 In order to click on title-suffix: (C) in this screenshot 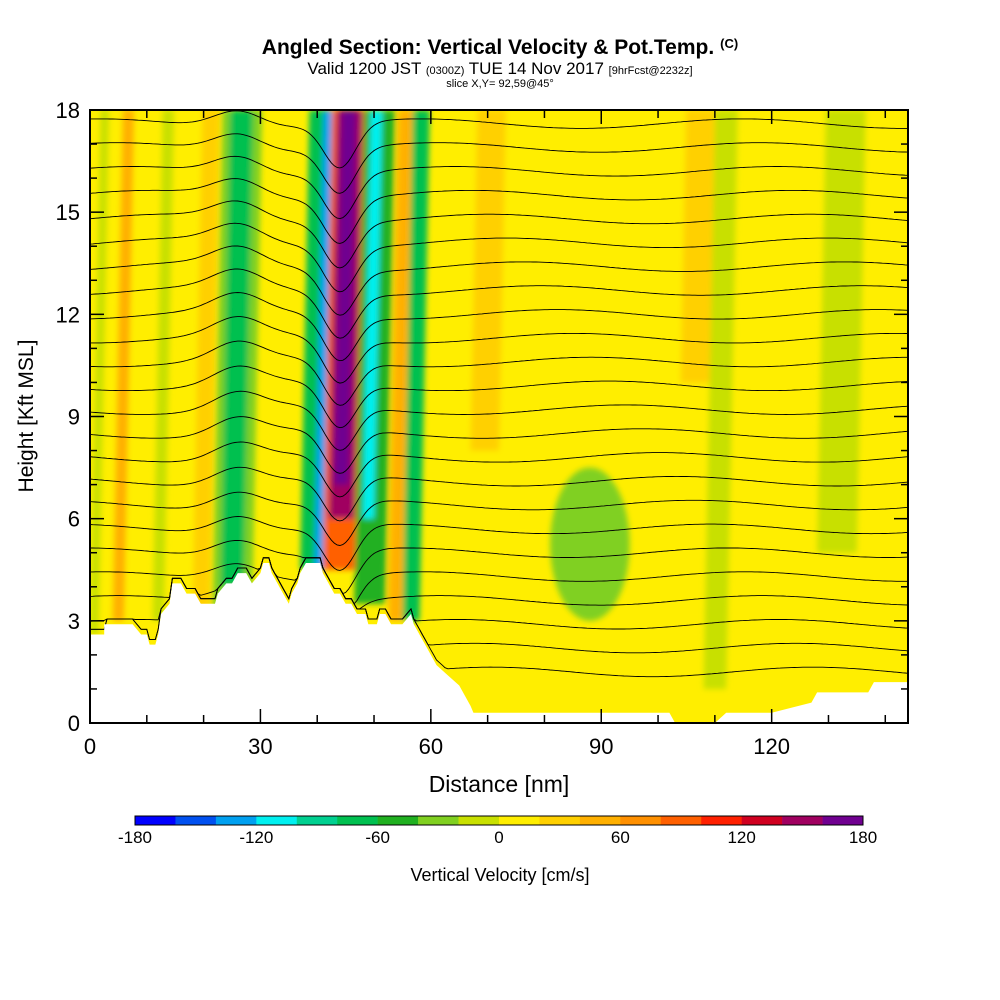, I will do `click(729, 43)`.